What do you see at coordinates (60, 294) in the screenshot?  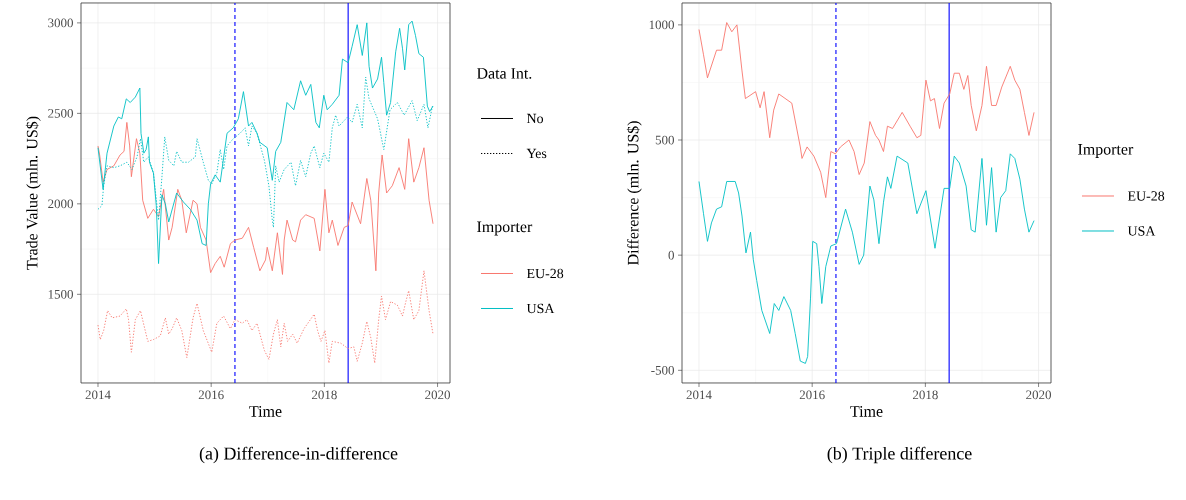 I see `y-tick-label: 1500` at bounding box center [60, 294].